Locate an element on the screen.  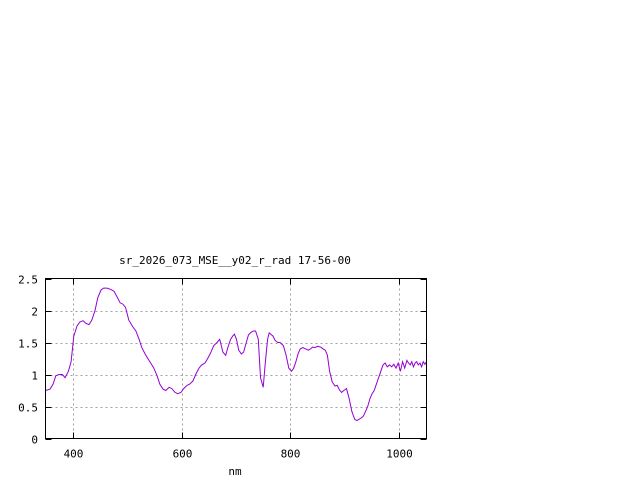
y-tick-label: 0 is located at coordinates (34, 440).